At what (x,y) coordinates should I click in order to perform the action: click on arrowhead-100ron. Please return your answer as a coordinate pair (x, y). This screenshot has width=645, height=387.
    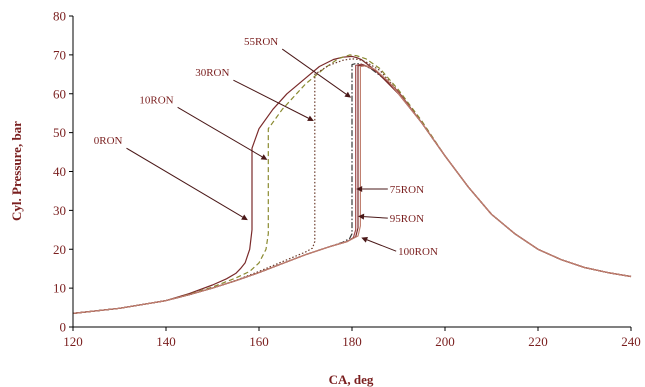
    Looking at the image, I should click on (364, 239).